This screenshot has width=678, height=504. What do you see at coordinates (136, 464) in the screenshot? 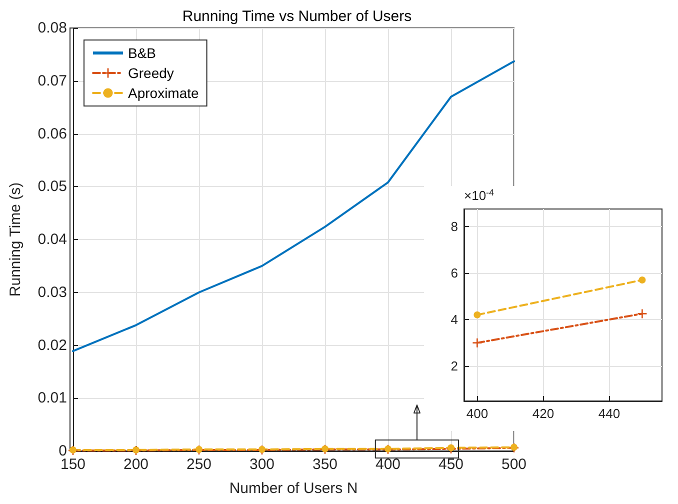
I see `x-tick-label: 200` at bounding box center [136, 464].